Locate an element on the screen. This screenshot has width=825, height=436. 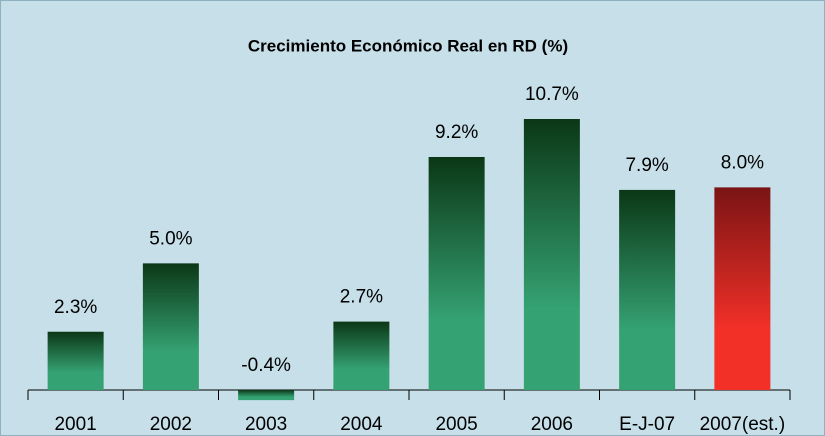
value-label: 2.3% is located at coordinates (75, 307).